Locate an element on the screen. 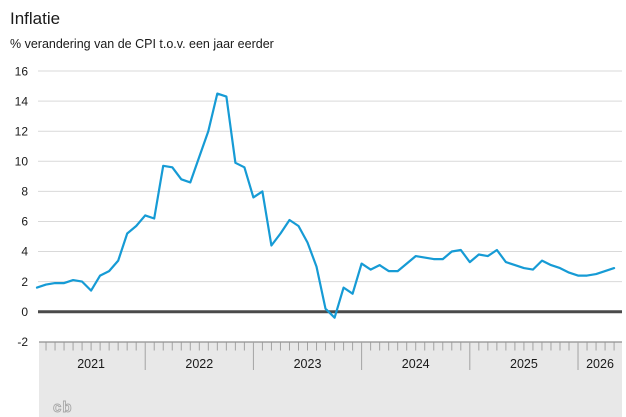 Image resolution: width=626 pixels, height=417 pixels. y-axis-tick-label: 0 is located at coordinates (24, 312).